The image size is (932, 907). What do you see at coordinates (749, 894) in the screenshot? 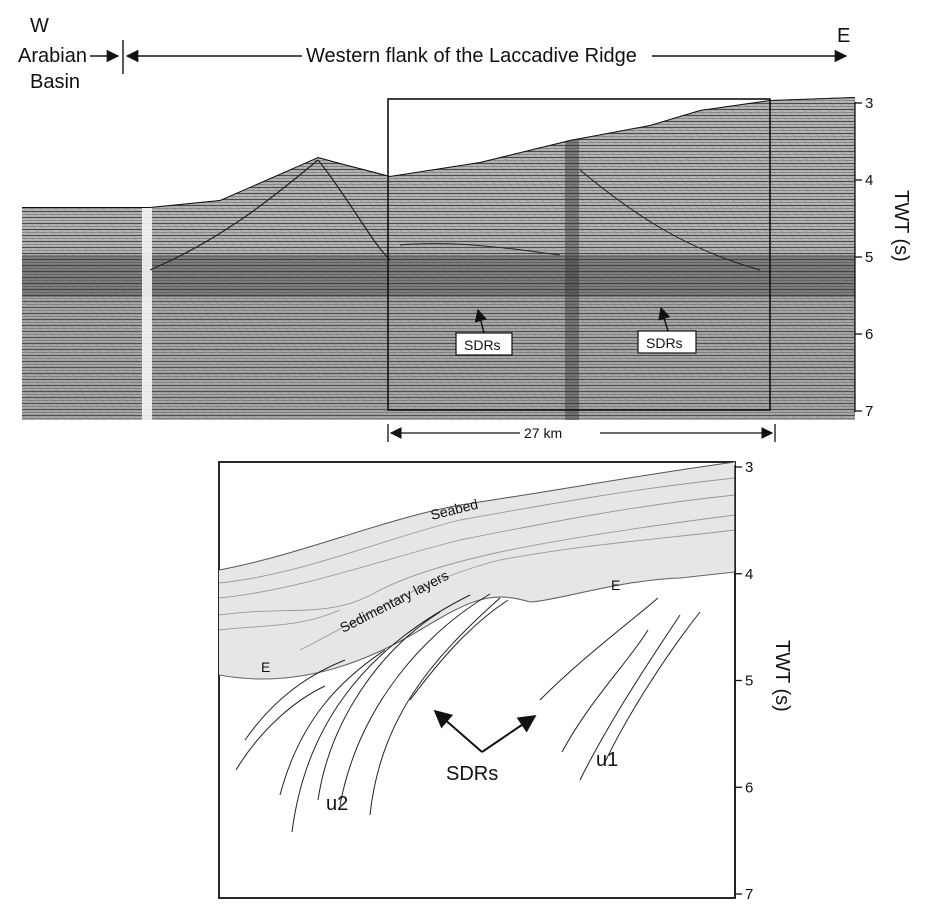
I see `twt-bottom-tick-label-7: 7` at bounding box center [749, 894].